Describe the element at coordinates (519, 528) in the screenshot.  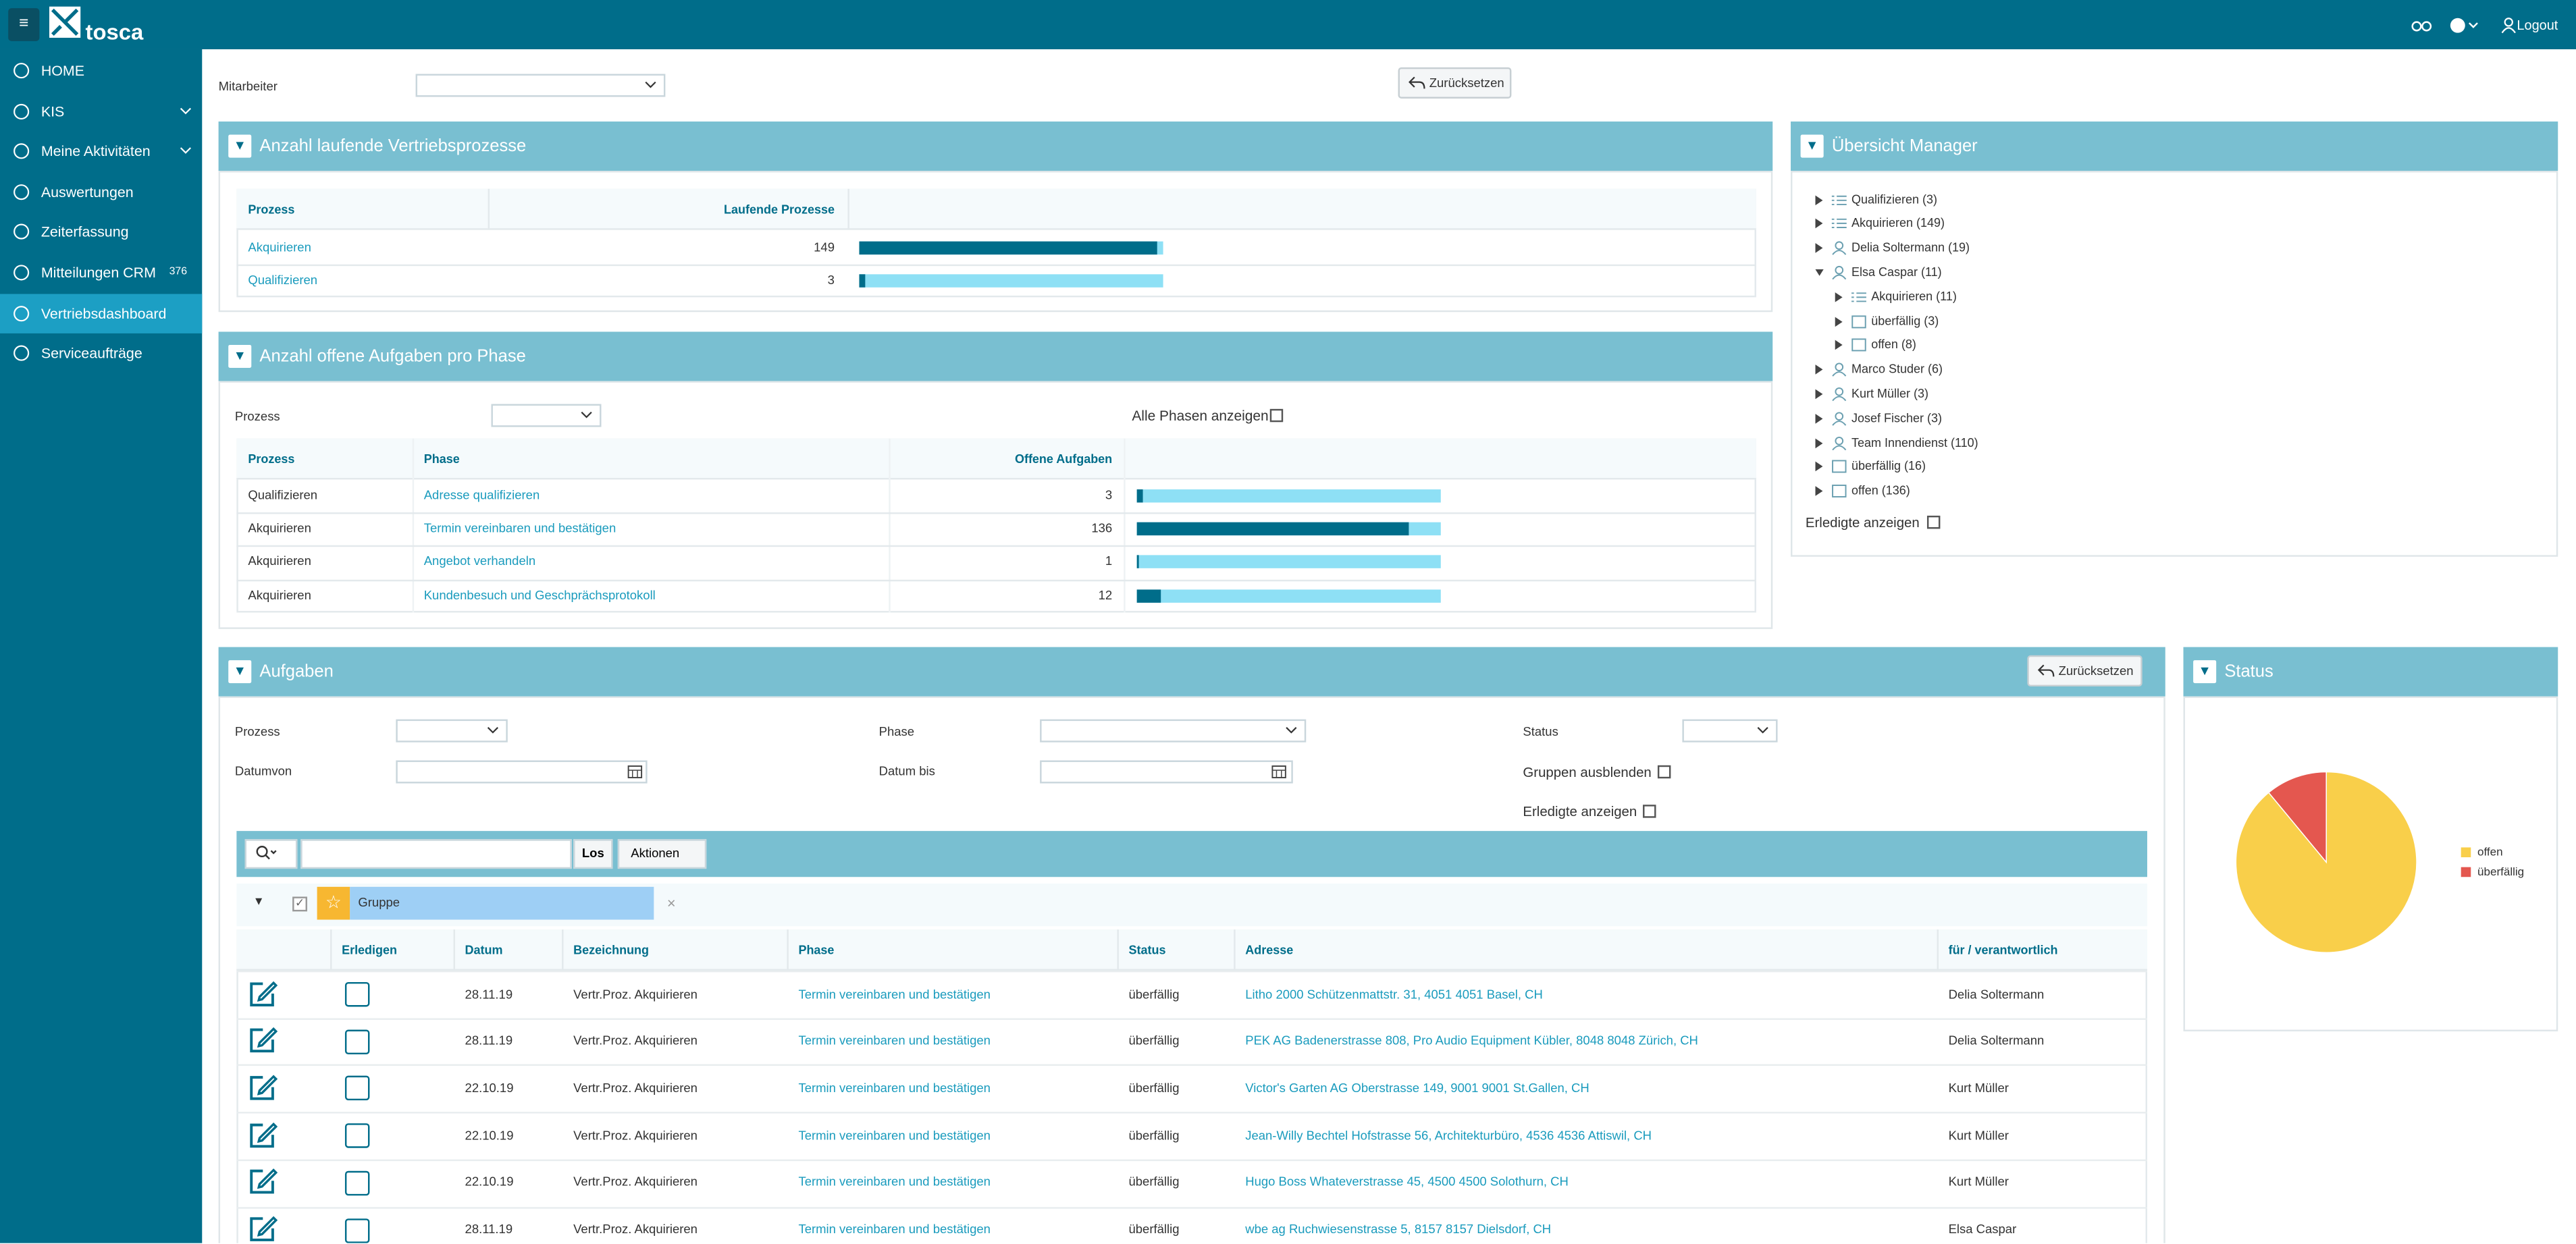
I see `phase-link: Termin vereinbaren und bestätigen` at that location.